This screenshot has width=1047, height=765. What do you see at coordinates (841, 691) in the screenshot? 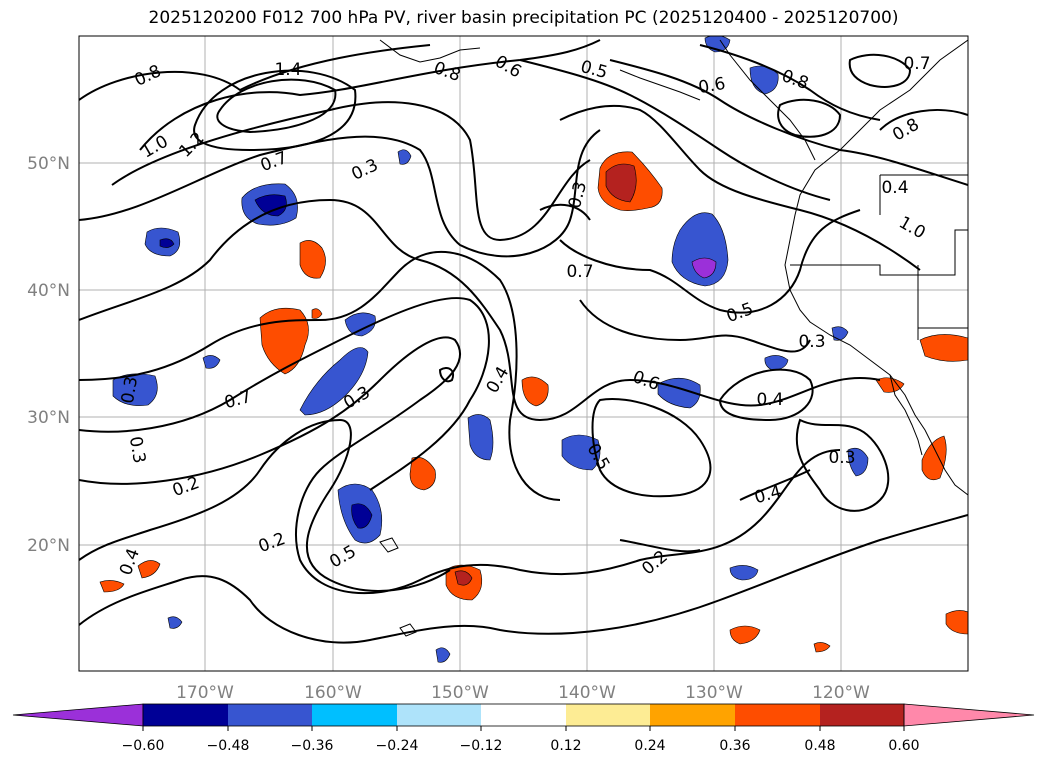
I see `lon-tick-label: 120°W` at bounding box center [841, 691].